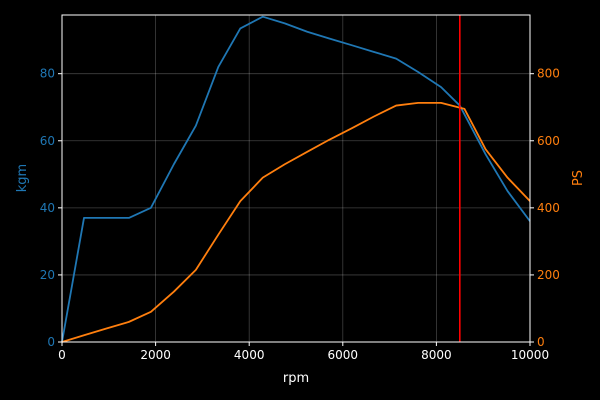  What do you see at coordinates (155, 355) in the screenshot?
I see `x-tick-label: 2000` at bounding box center [155, 355].